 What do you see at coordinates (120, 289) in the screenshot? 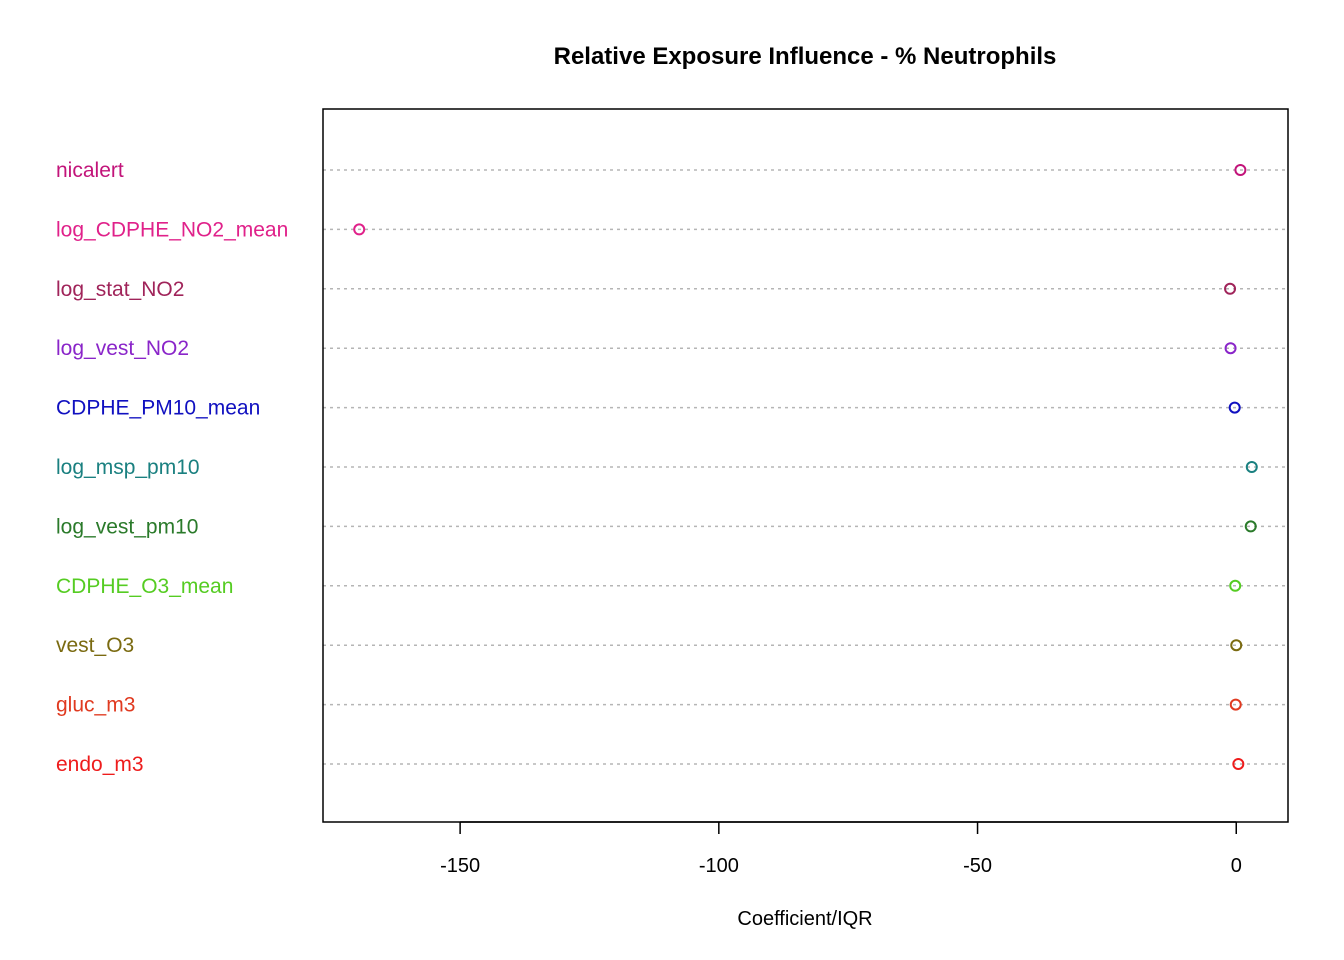
I see `category-label: log_stat_NO2` at bounding box center [120, 289].